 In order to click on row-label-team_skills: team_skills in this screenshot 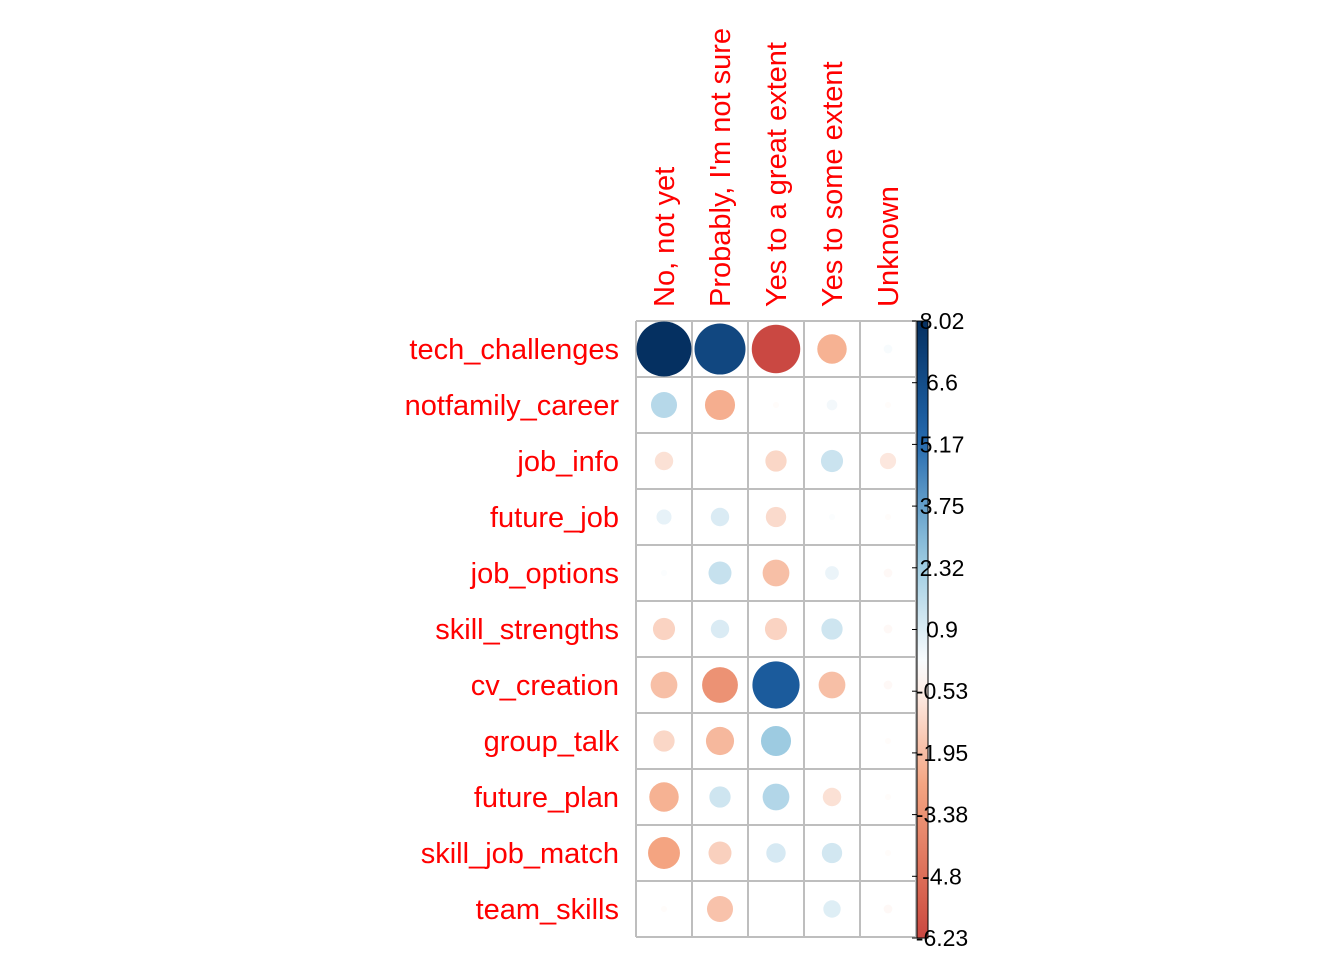, I will do `click(547, 910)`.